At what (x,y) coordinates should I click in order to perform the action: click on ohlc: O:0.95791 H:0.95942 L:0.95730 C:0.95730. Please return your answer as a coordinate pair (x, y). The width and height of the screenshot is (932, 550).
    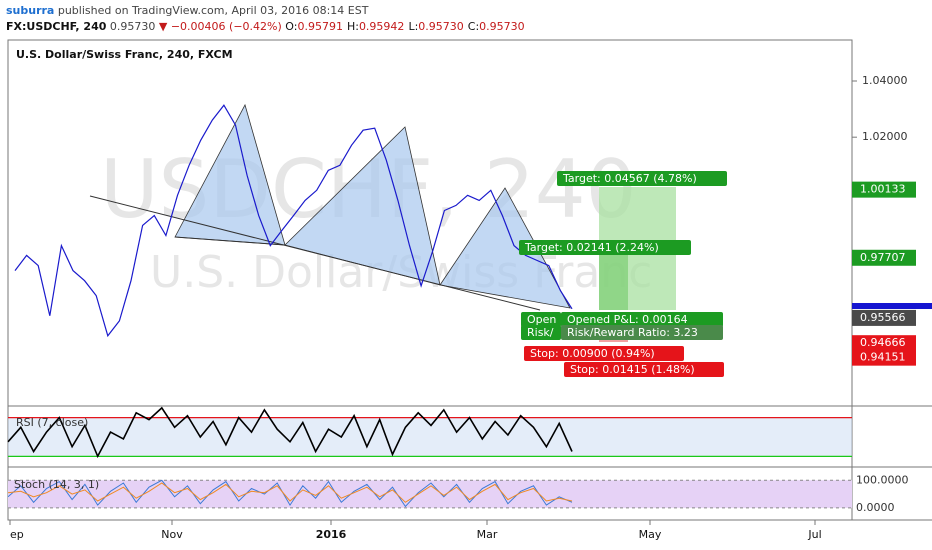
    Looking at the image, I should click on (406, 26).